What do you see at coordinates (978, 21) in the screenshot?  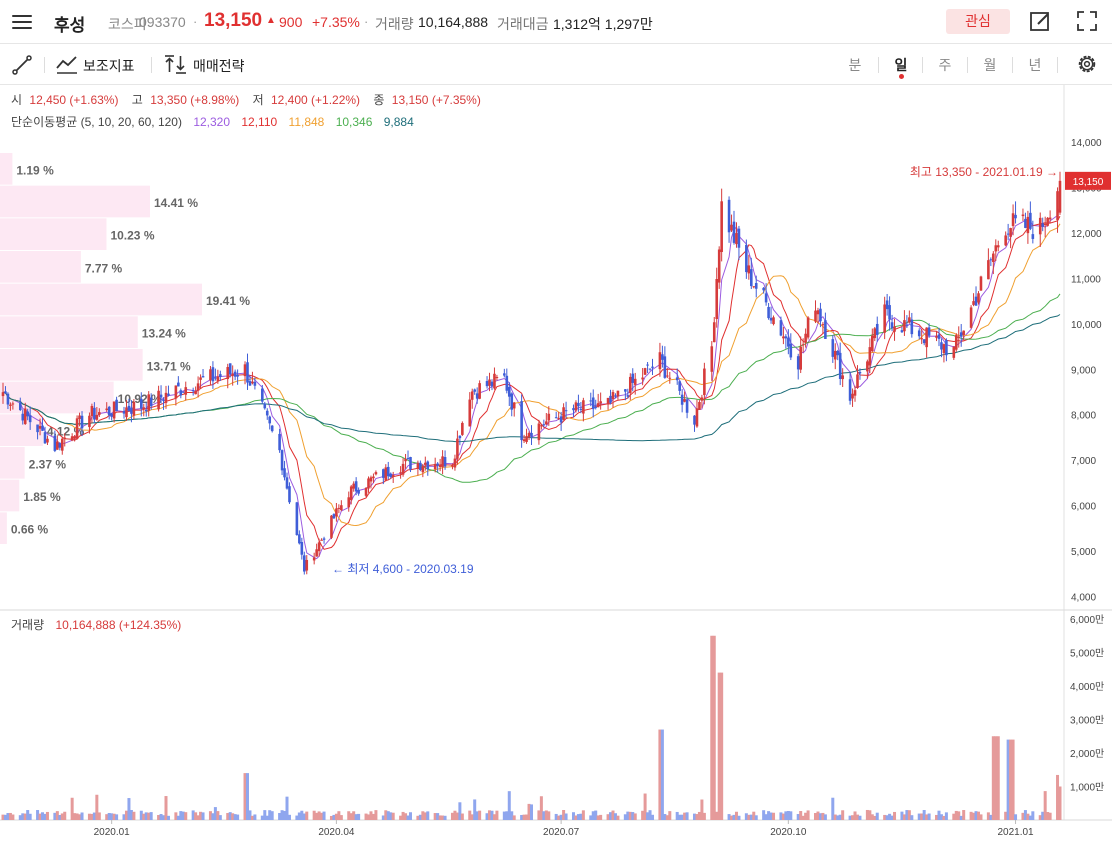 I see `favorite-button: 관심` at bounding box center [978, 21].